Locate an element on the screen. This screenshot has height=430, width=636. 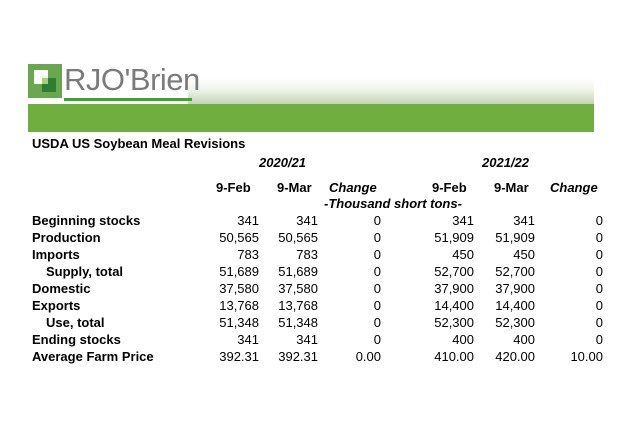
year-header-2020-21: 2020/21 is located at coordinates (282, 162).